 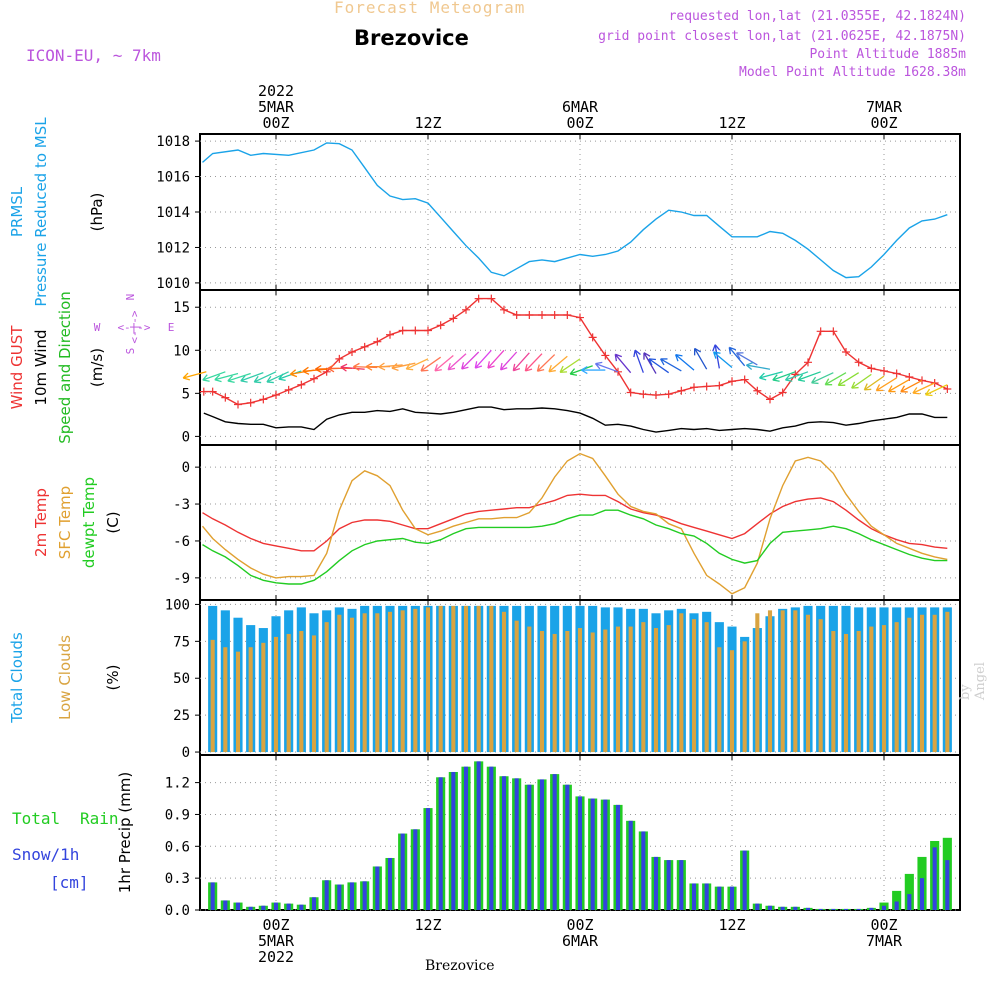 I want to click on precip-y-tick-label: 0.0, so click(x=177, y=911).